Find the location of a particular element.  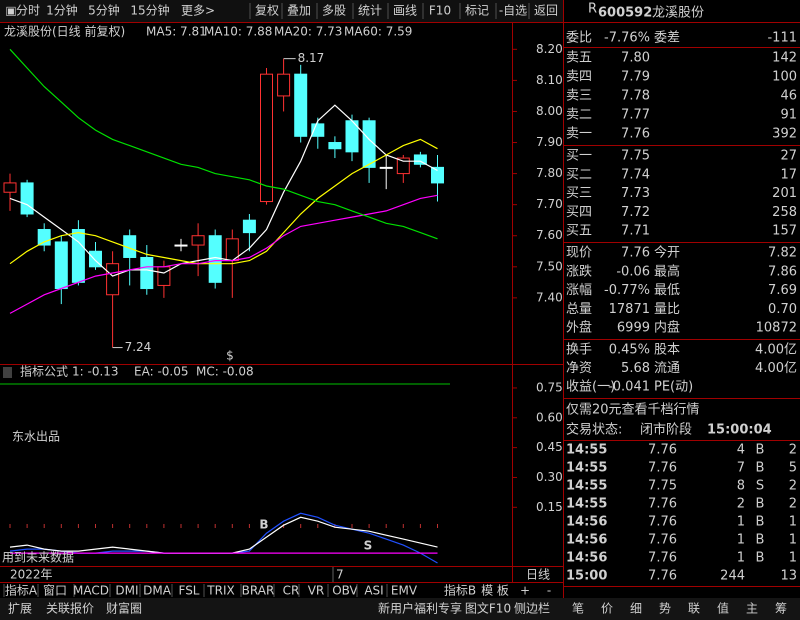

period-label: 日线 is located at coordinates (538, 575).